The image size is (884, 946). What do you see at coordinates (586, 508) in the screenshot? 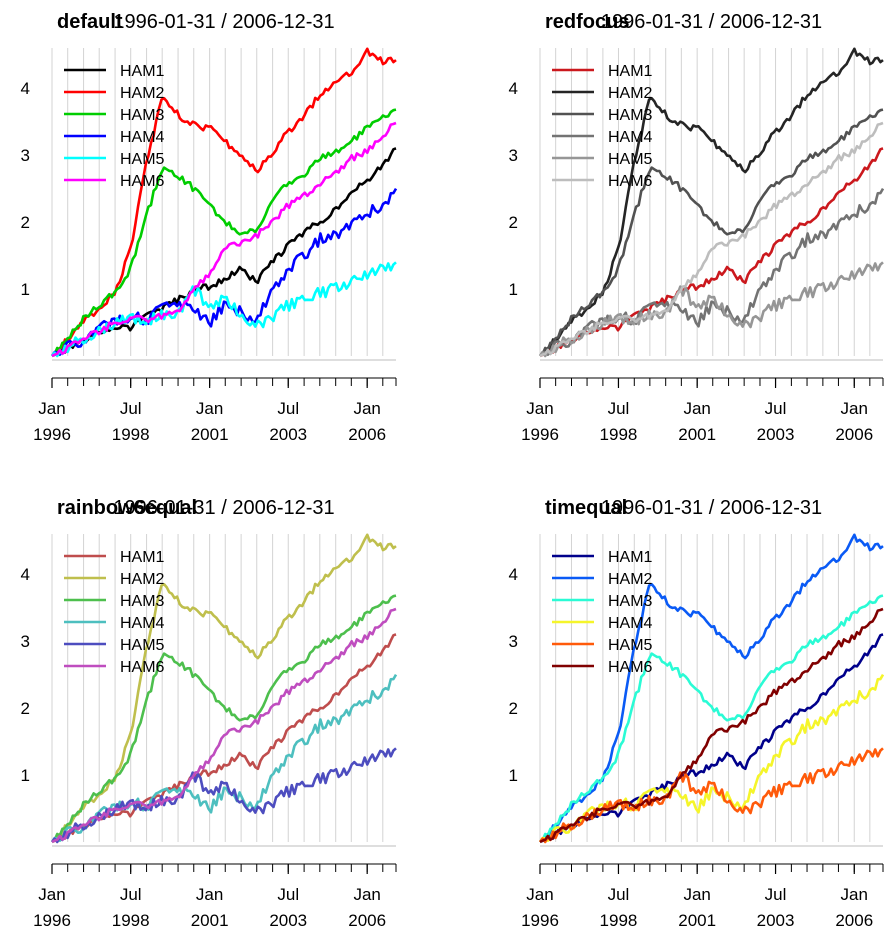
I see `chart-title: timequal` at bounding box center [586, 508].